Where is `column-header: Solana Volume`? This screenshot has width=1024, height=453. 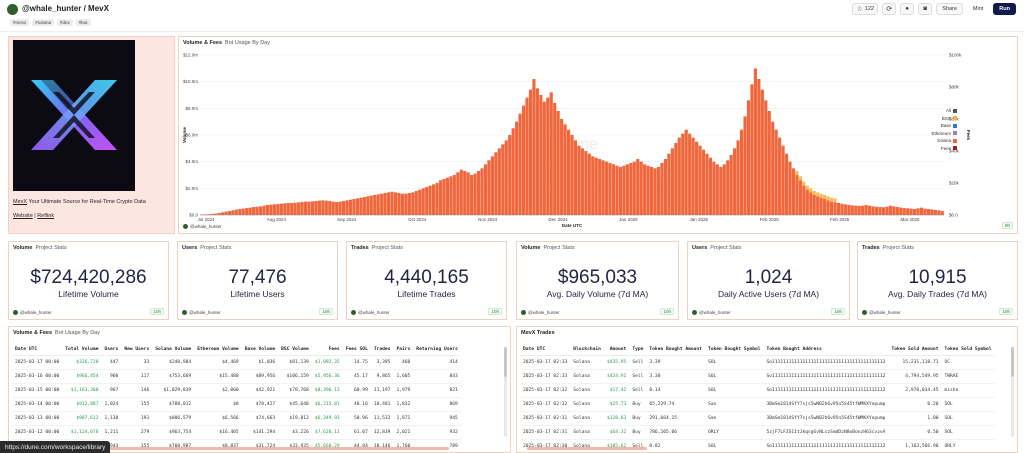 column-header: Solana Volume is located at coordinates (173, 350).